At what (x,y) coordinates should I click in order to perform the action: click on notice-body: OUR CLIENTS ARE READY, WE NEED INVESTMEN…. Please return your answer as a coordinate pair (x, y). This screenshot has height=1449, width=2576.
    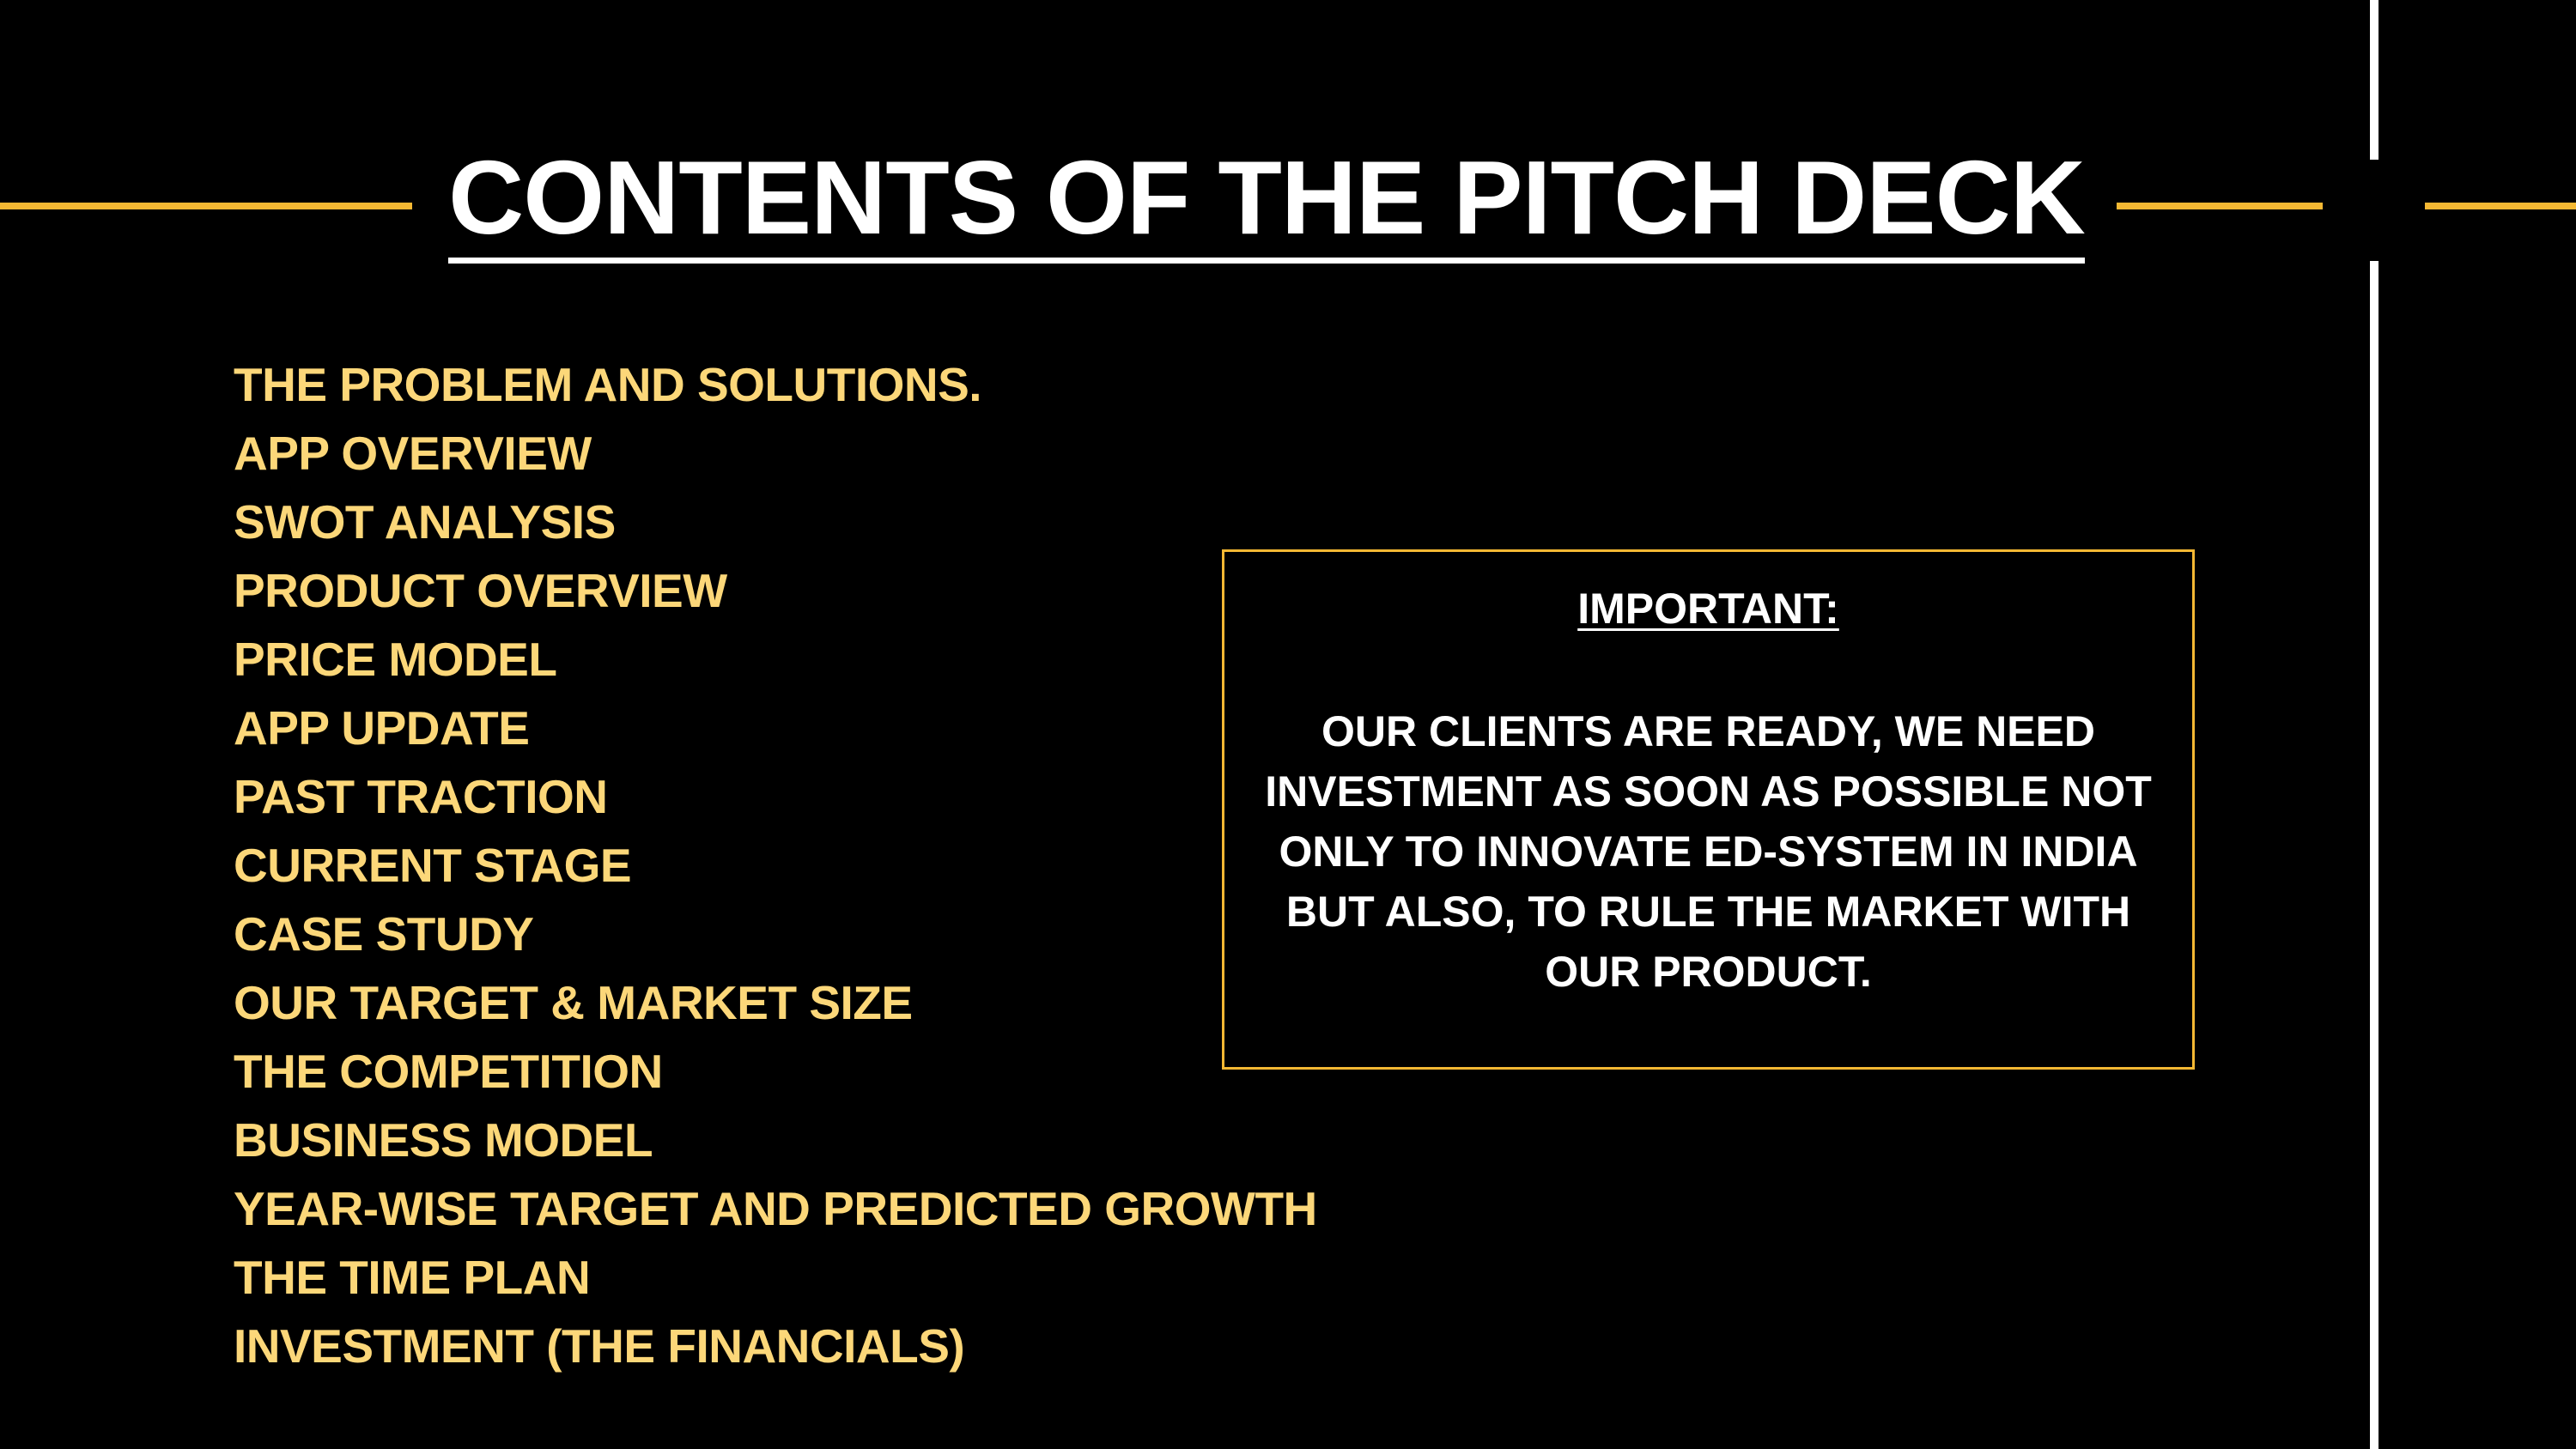
    Looking at the image, I should click on (1708, 851).